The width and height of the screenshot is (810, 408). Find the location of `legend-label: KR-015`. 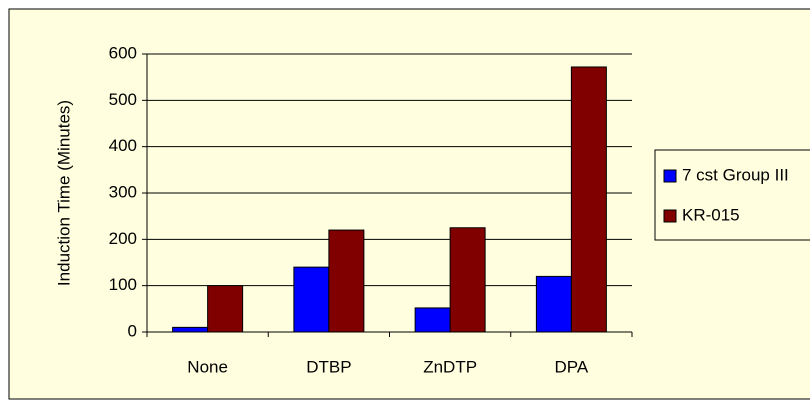

legend-label: KR-015 is located at coordinates (711, 214).